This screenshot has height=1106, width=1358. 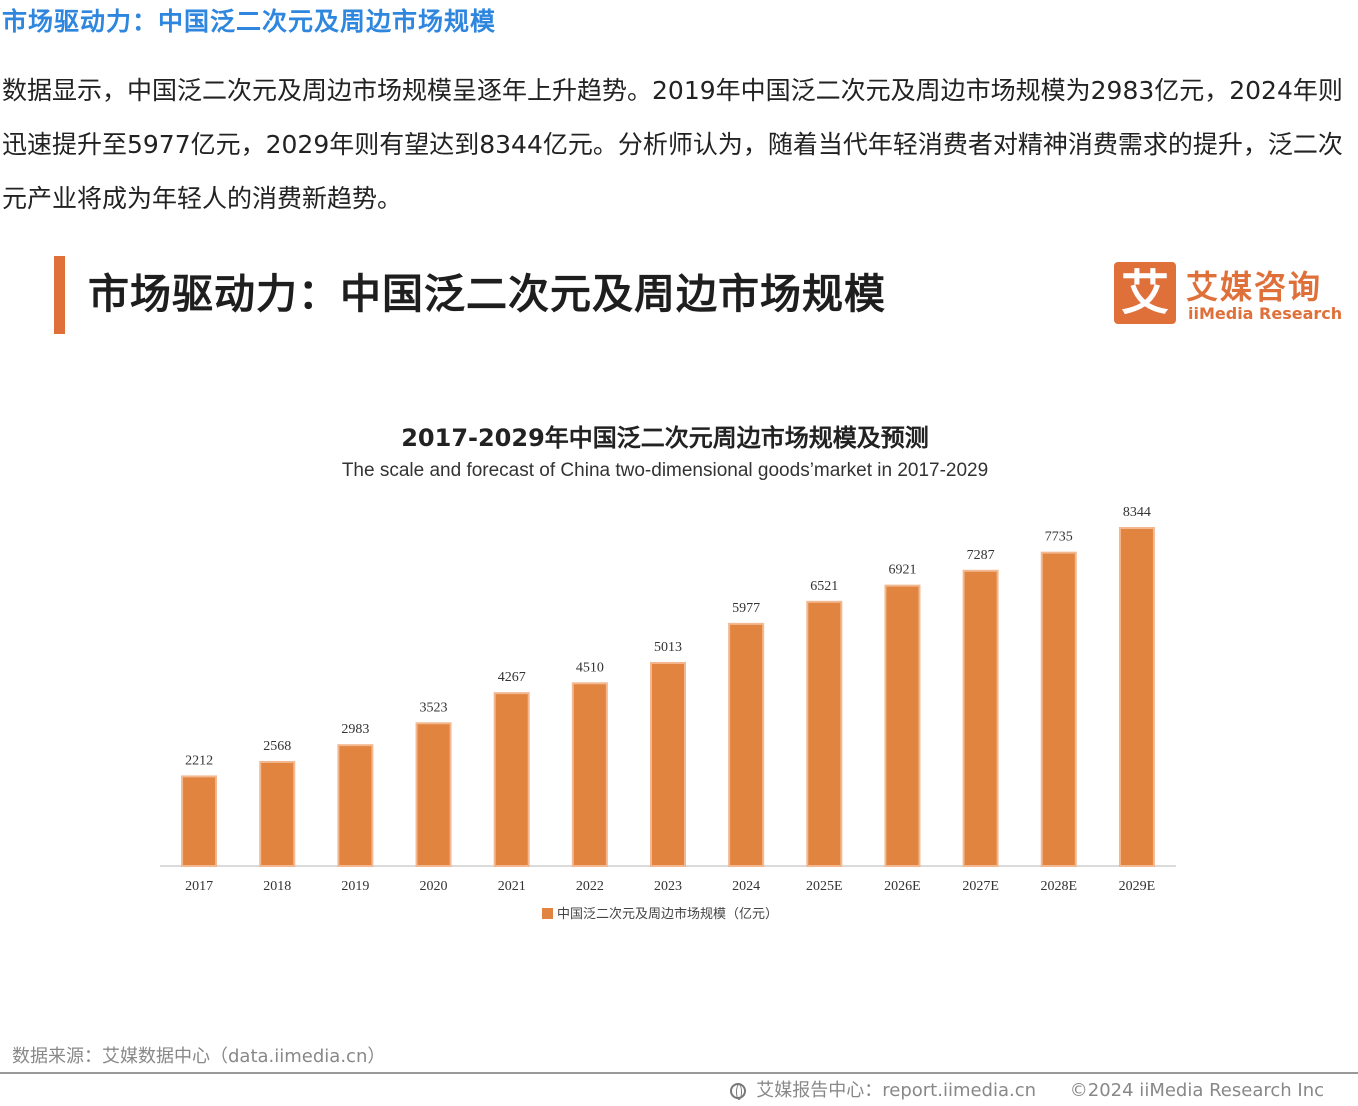 I want to click on x-tick-label: 2028E, so click(x=1058, y=886).